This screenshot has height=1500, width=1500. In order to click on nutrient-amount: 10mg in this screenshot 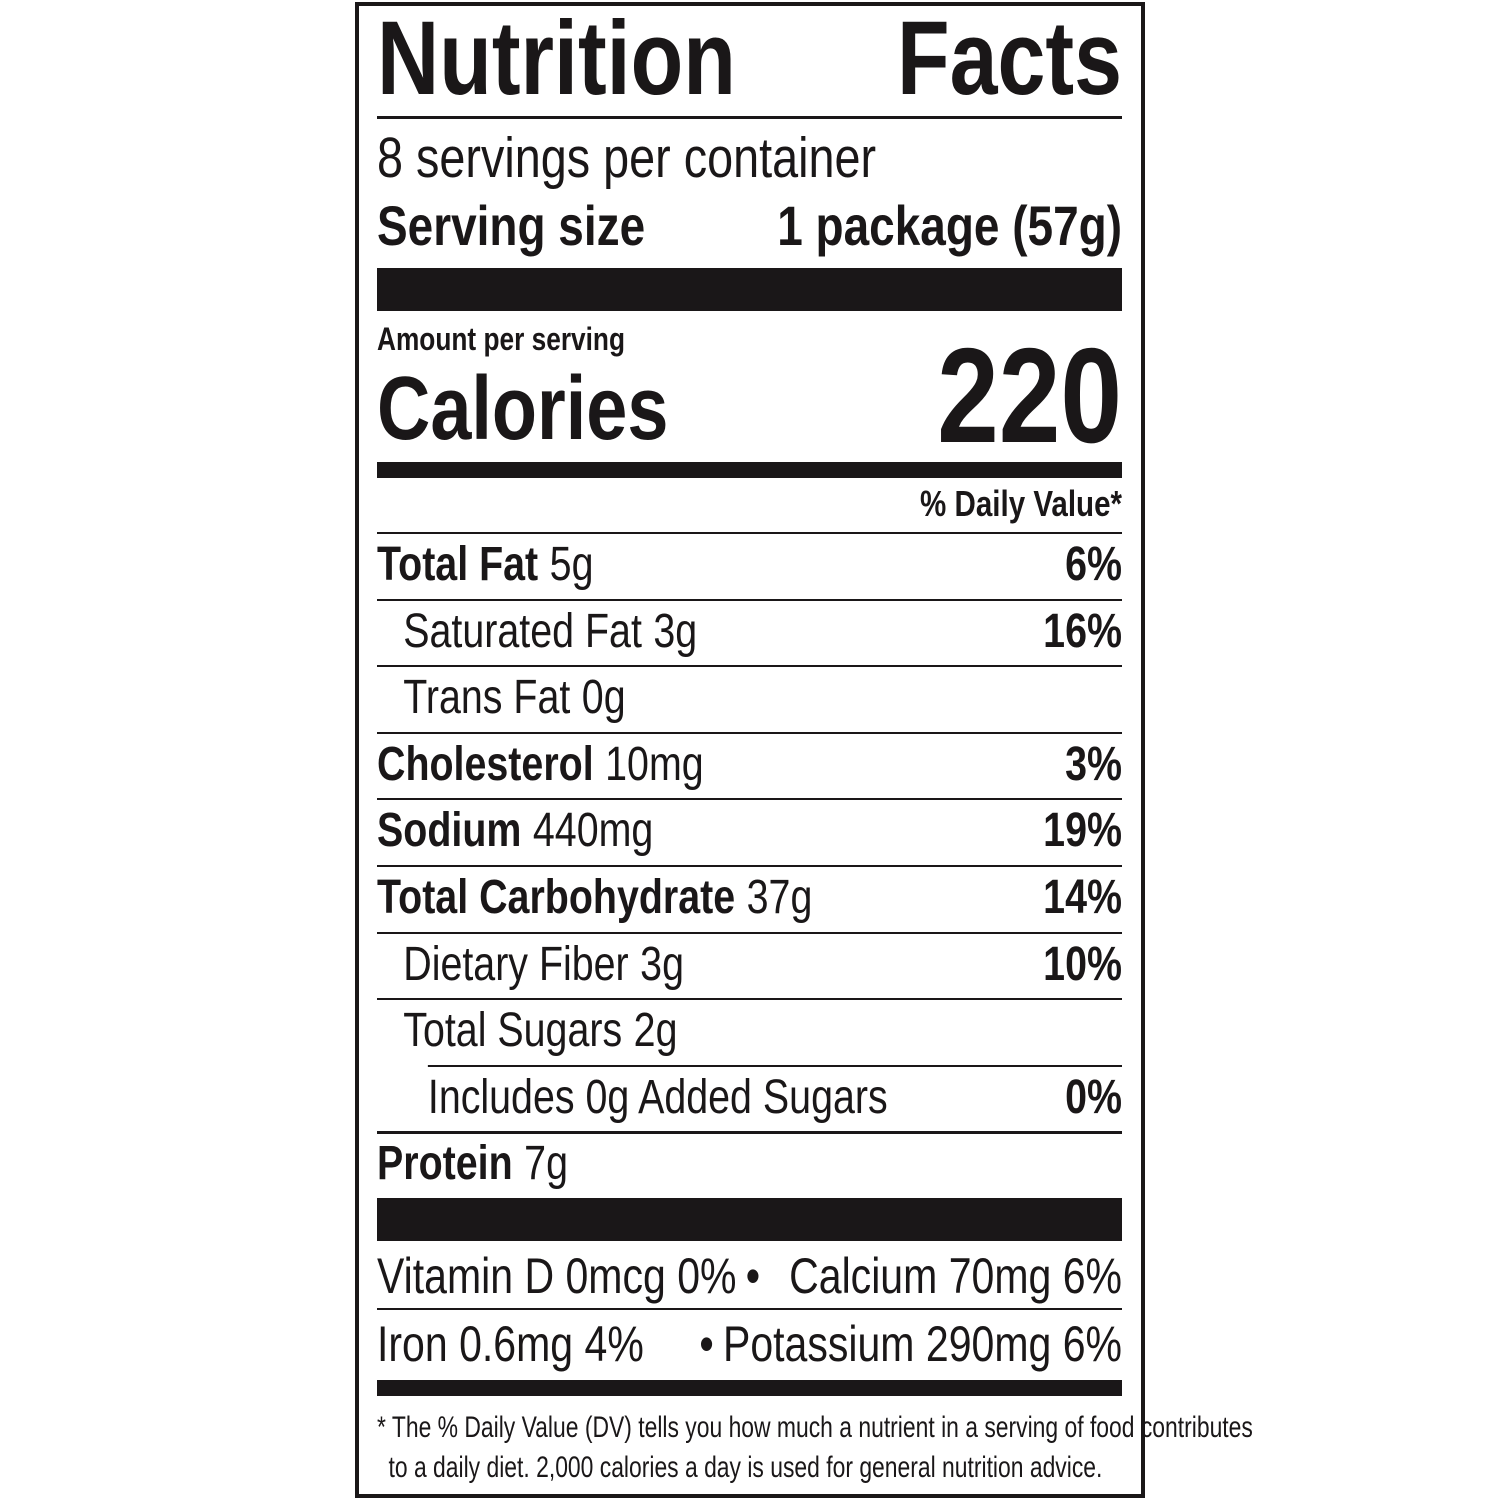, I will do `click(654, 764)`.